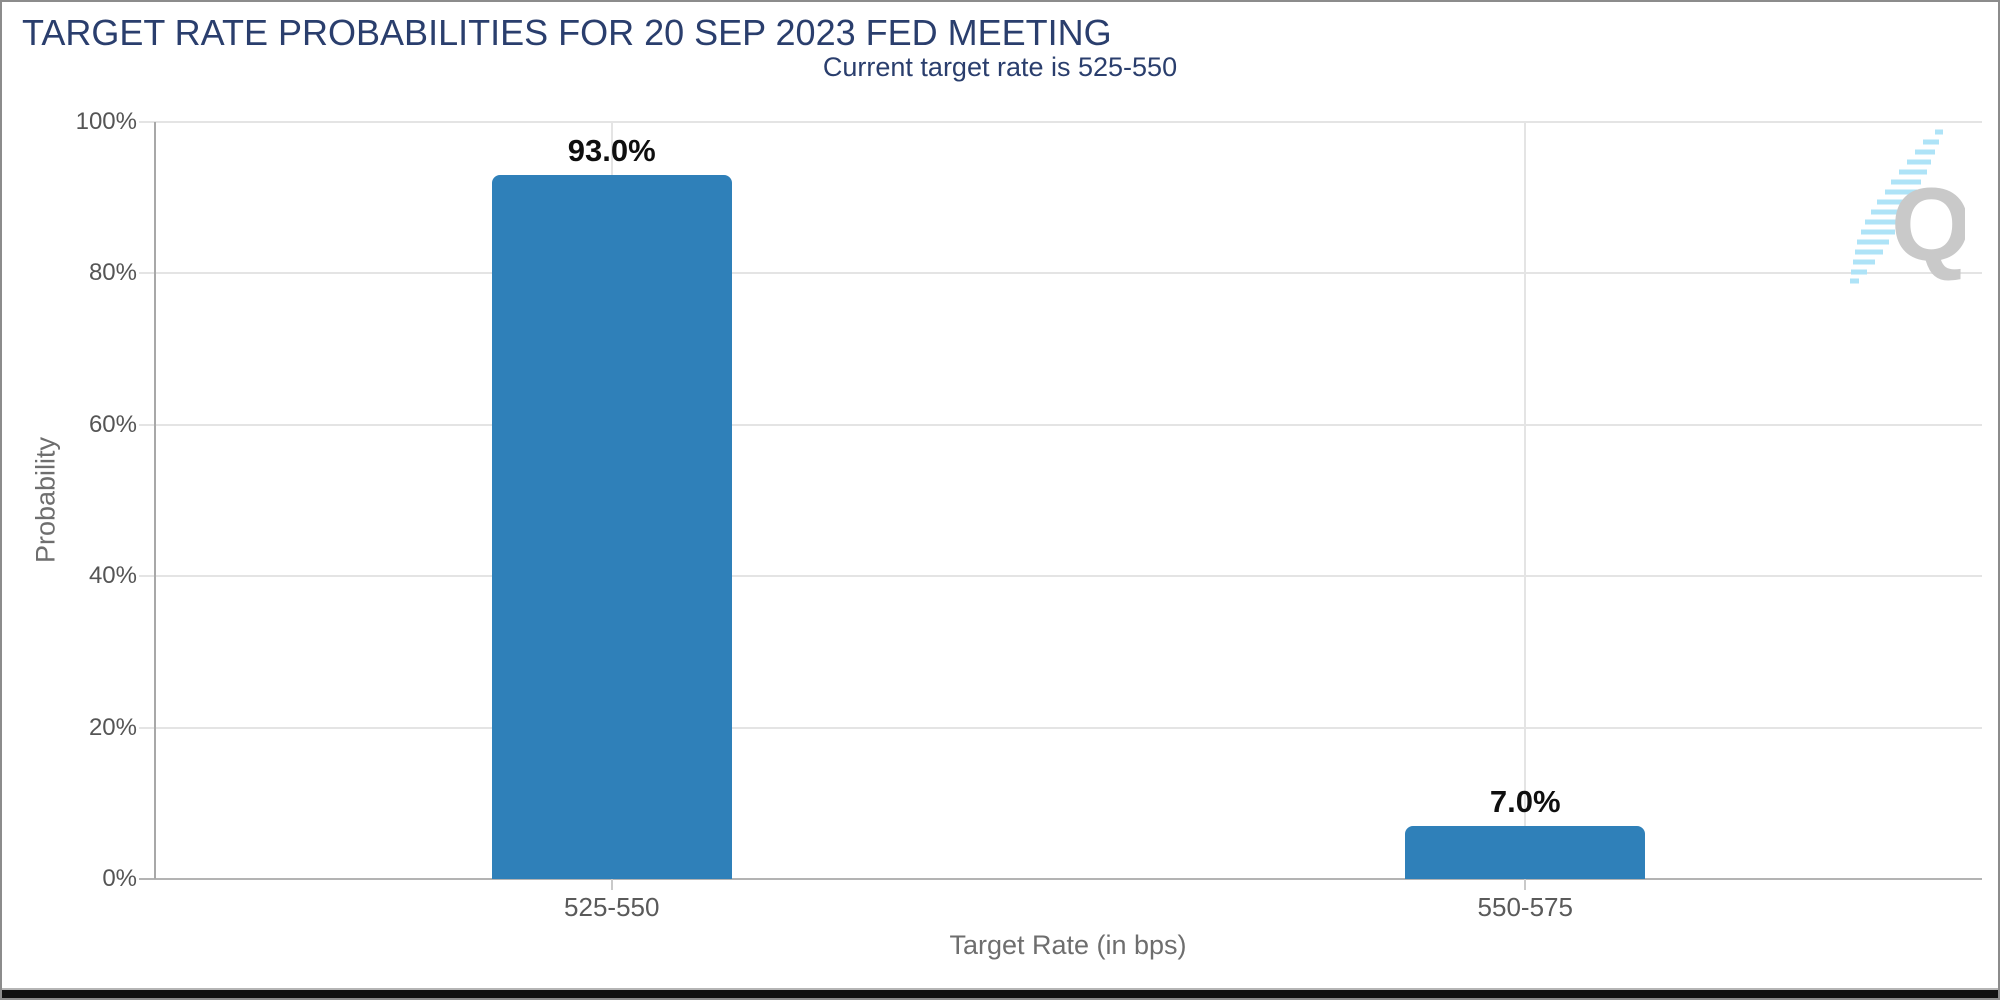 This screenshot has height=1000, width=2000. What do you see at coordinates (1068, 945) in the screenshot?
I see `x-axis-title: Target Rate (in bps)` at bounding box center [1068, 945].